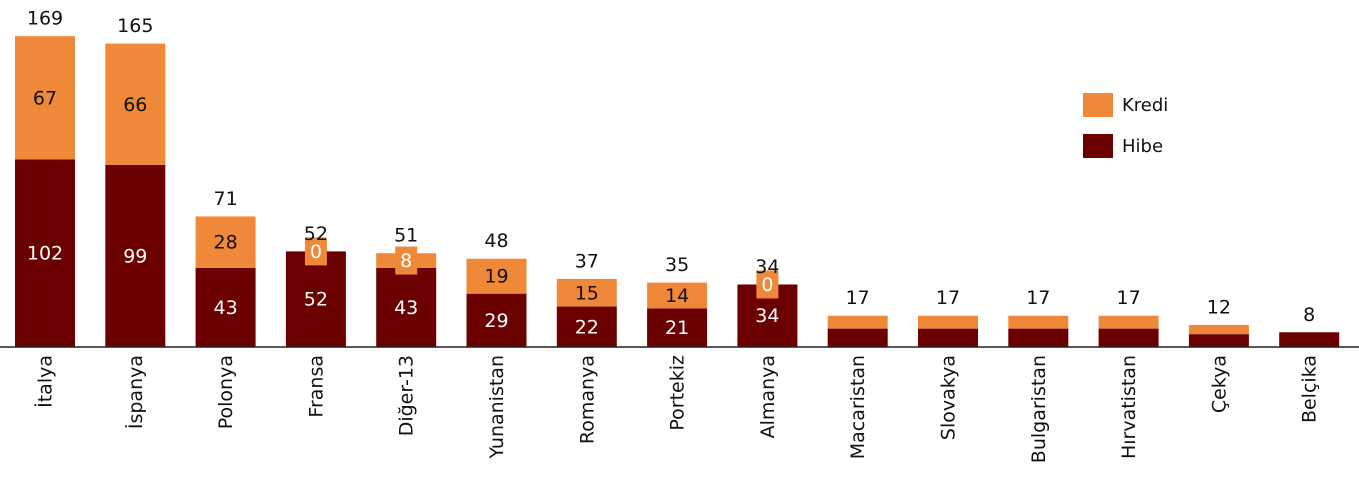 This screenshot has height=489, width=1359. Describe the element at coordinates (949, 397) in the screenshot. I see `x-tick-label: Slovakya` at that location.